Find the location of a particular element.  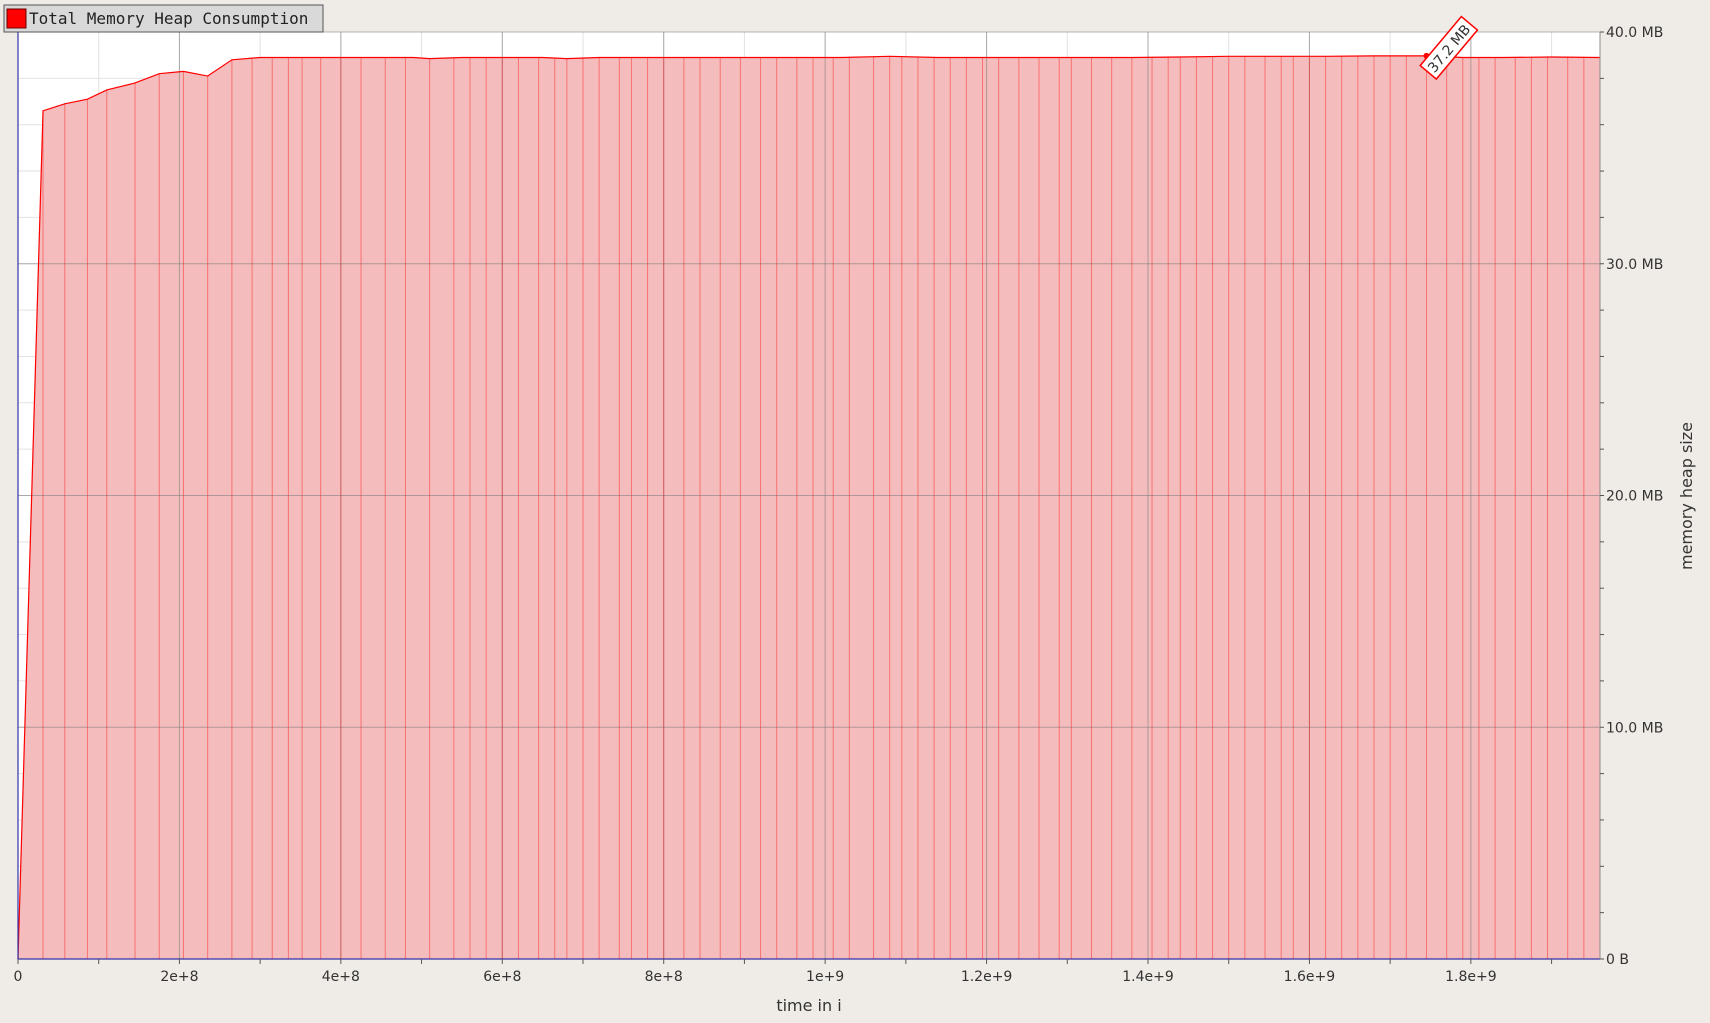

x-tick-label: 8e+8 is located at coordinates (664, 977).